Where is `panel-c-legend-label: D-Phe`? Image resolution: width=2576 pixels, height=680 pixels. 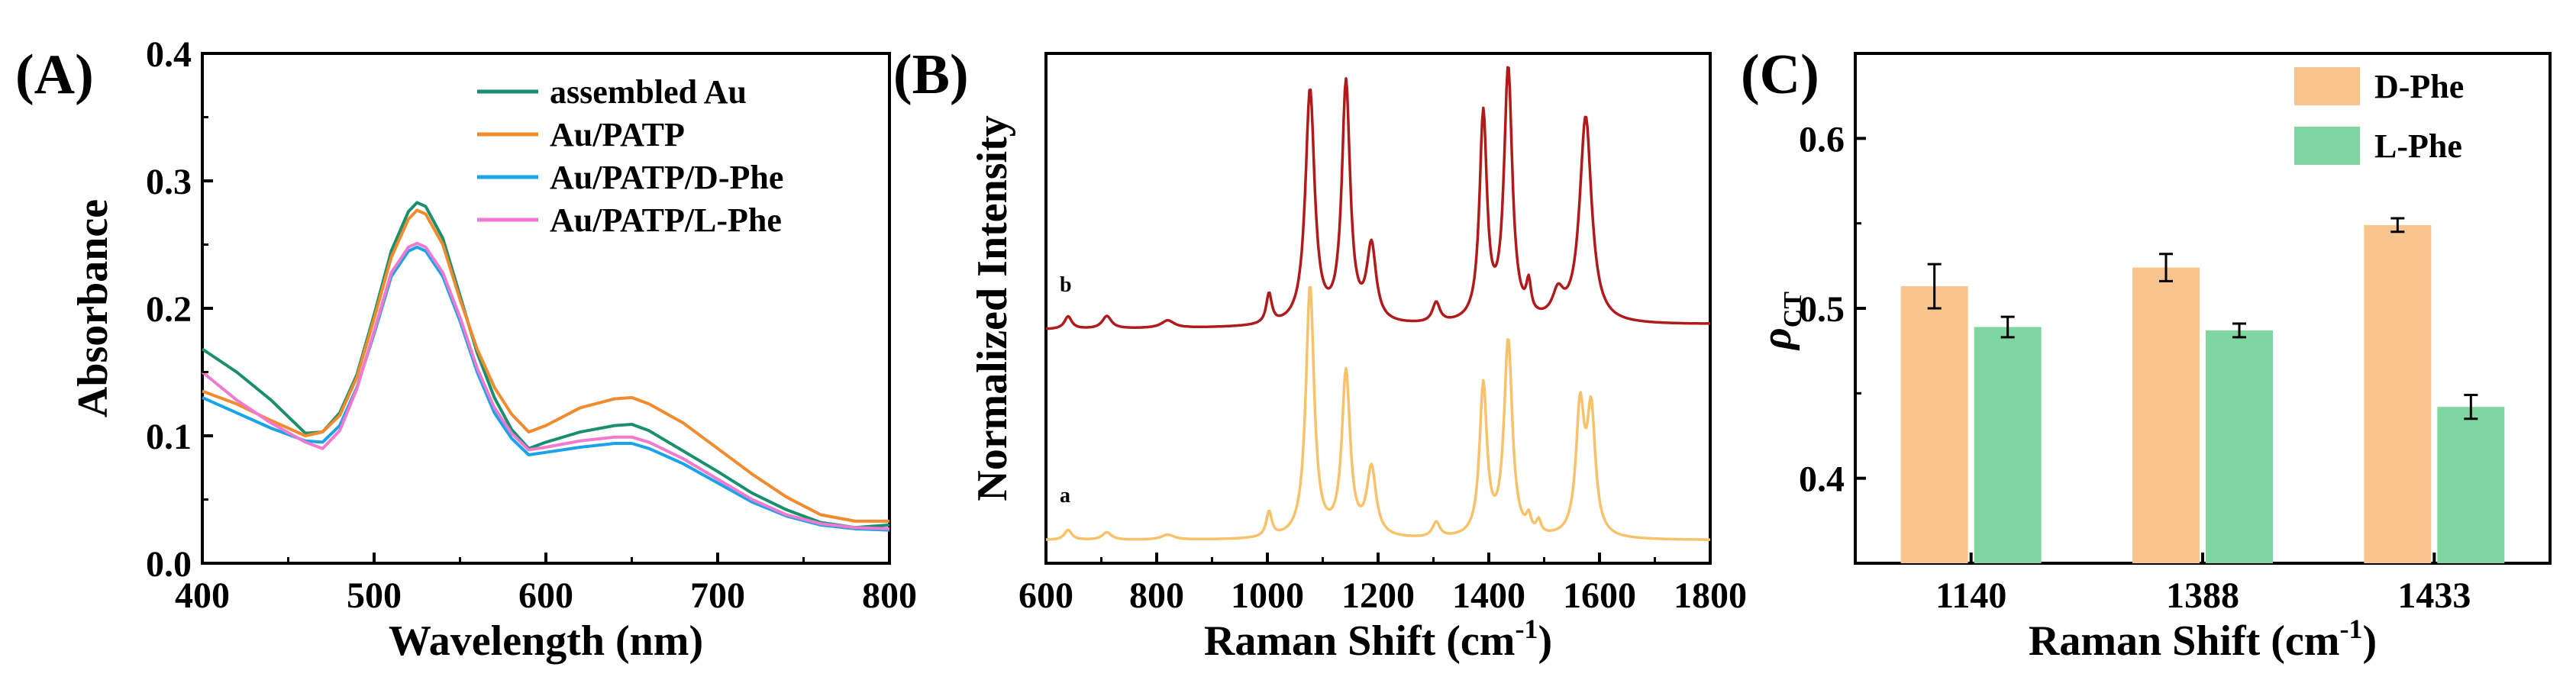
panel-c-legend-label: D-Phe is located at coordinates (2419, 86).